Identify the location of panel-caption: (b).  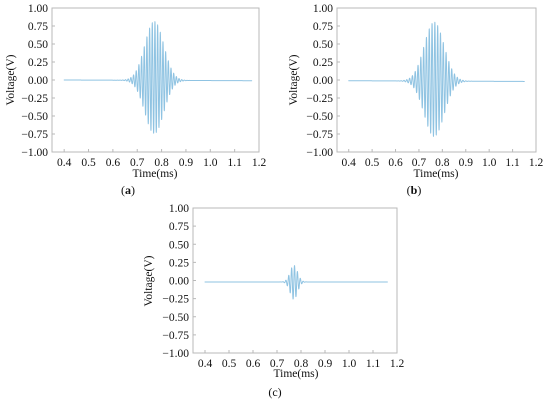
(414, 190).